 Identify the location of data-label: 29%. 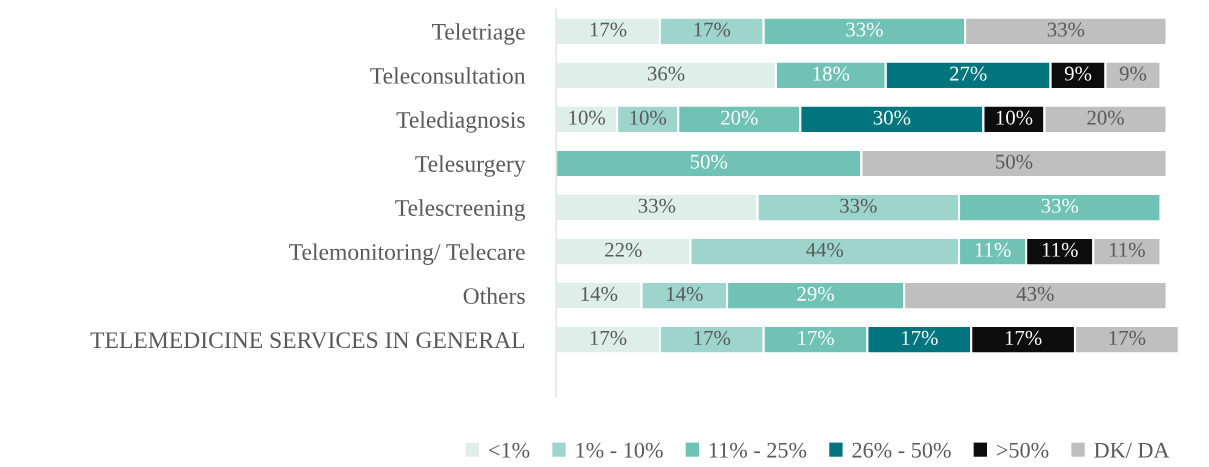
(815, 293).